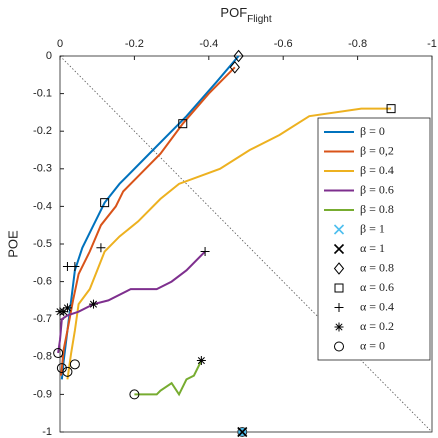  Describe the element at coordinates (372, 345) in the screenshot. I see `legend-label: α = 0` at that location.